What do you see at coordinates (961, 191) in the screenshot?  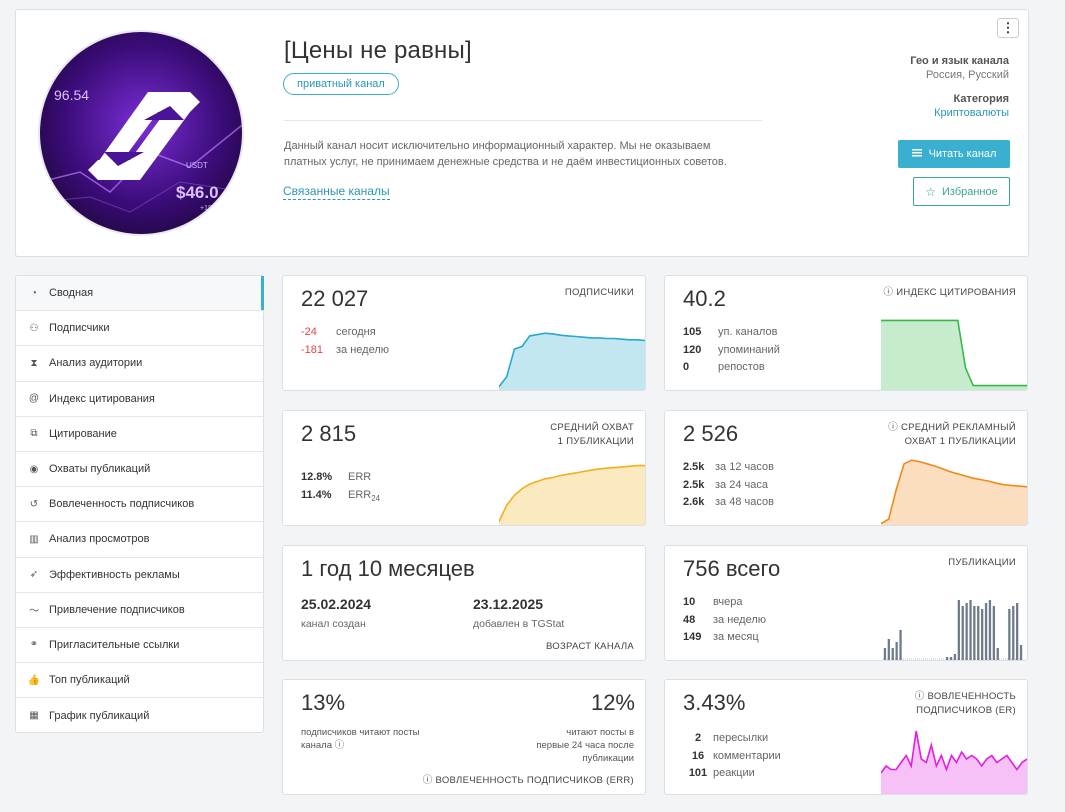 I see `favorite-button: ☆ Избранное` at bounding box center [961, 191].